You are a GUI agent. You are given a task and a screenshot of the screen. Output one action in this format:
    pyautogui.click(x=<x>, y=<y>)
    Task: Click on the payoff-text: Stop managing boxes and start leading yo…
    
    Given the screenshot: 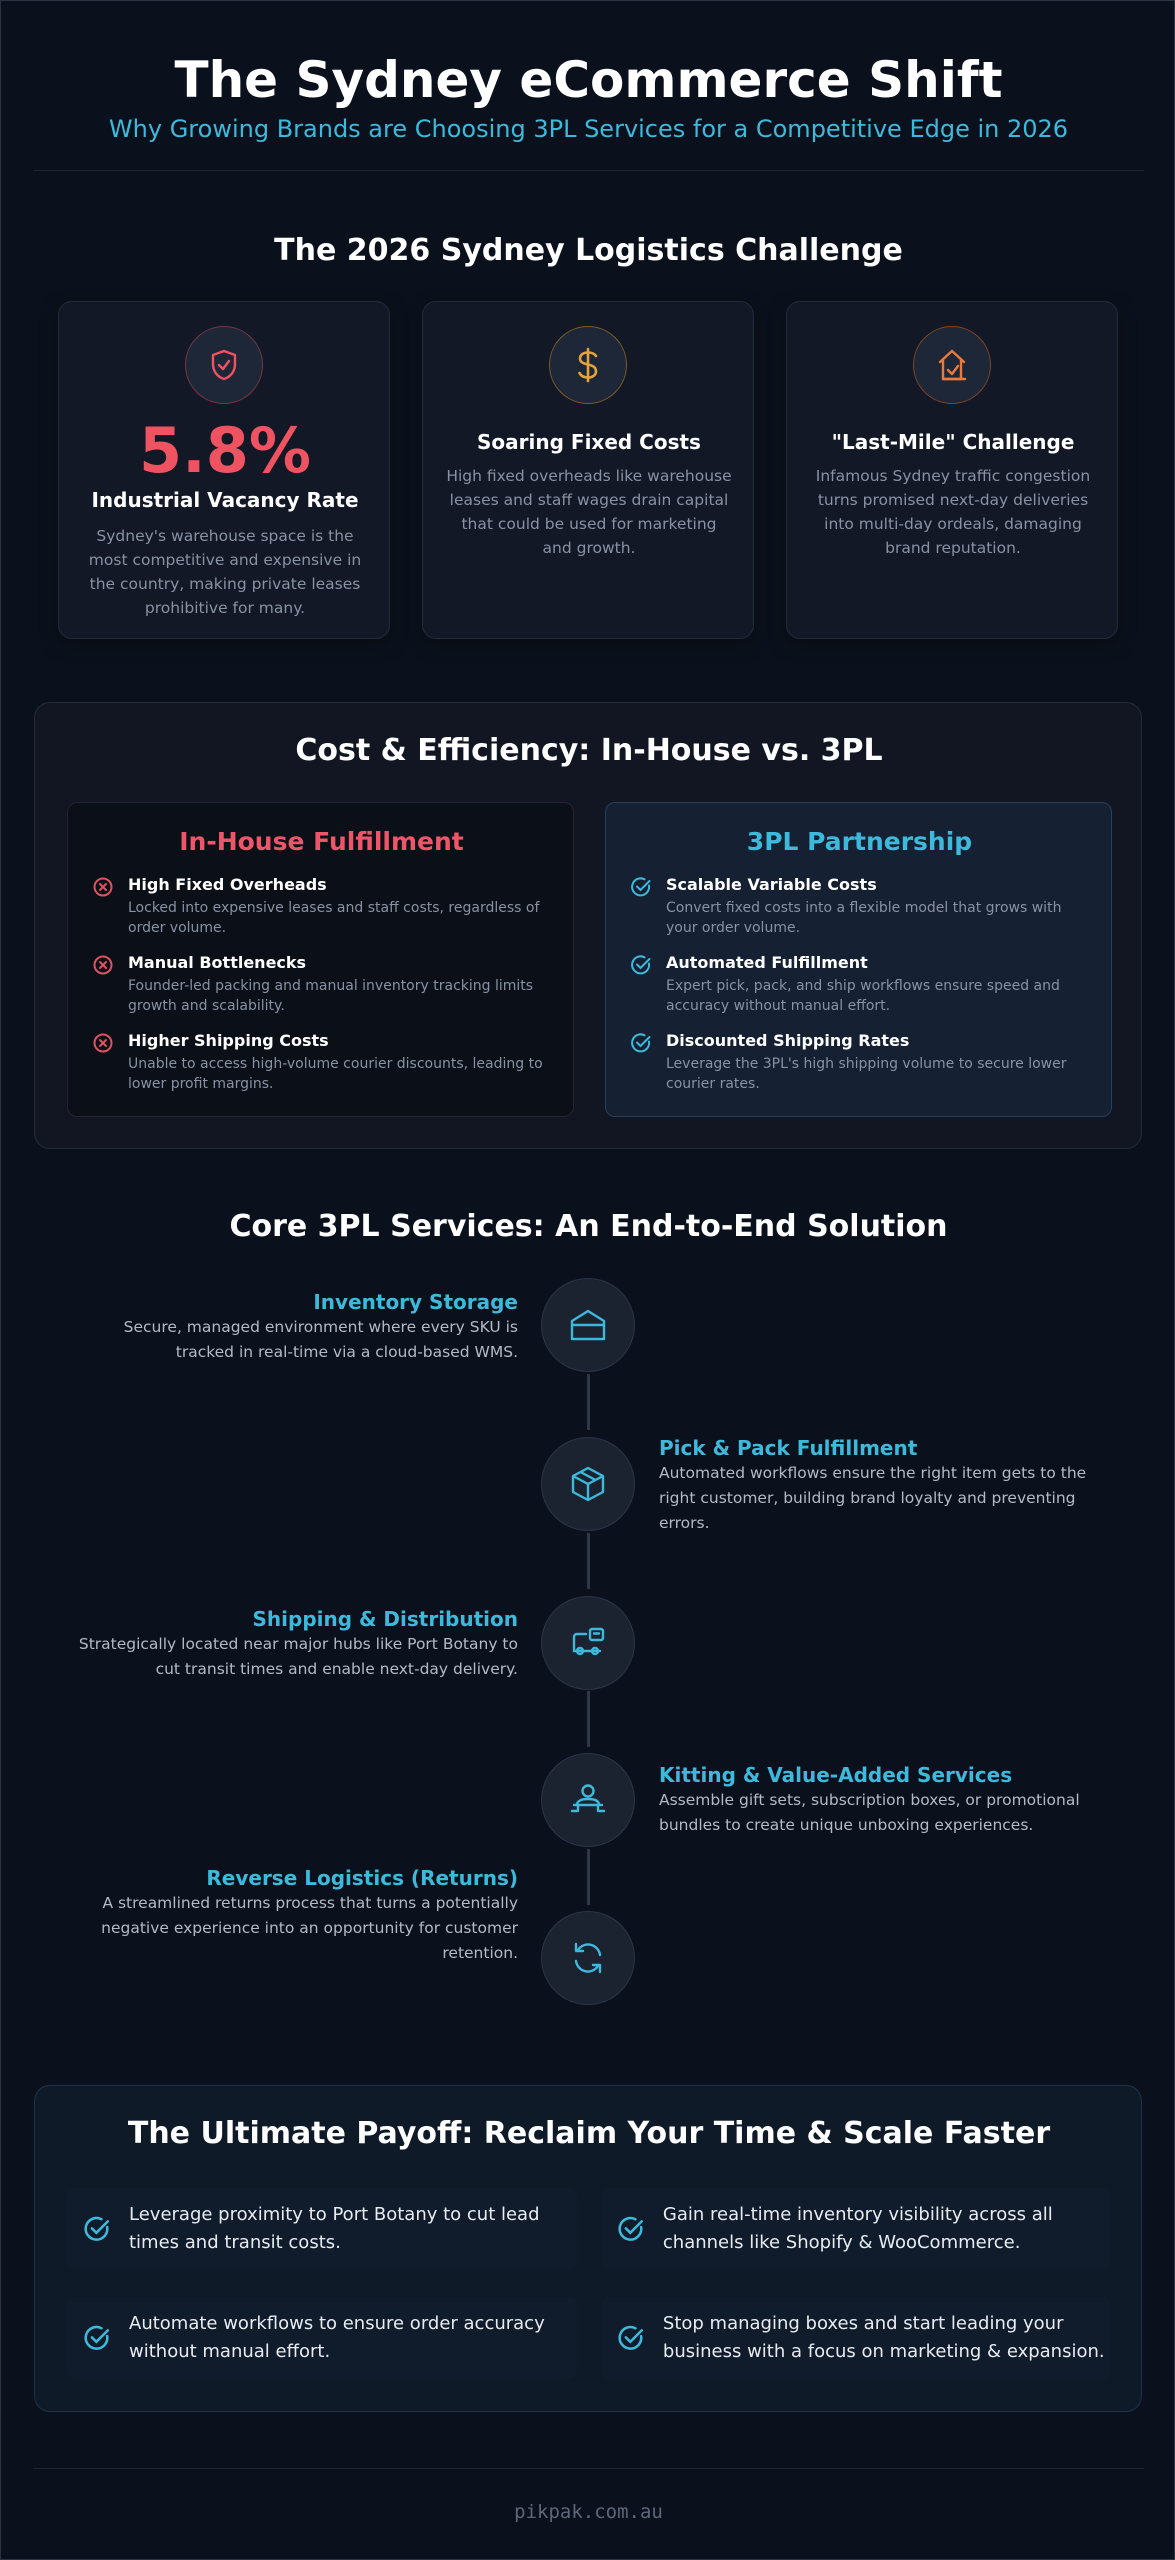 What is the action you would take?
    pyautogui.click(x=883, y=2337)
    